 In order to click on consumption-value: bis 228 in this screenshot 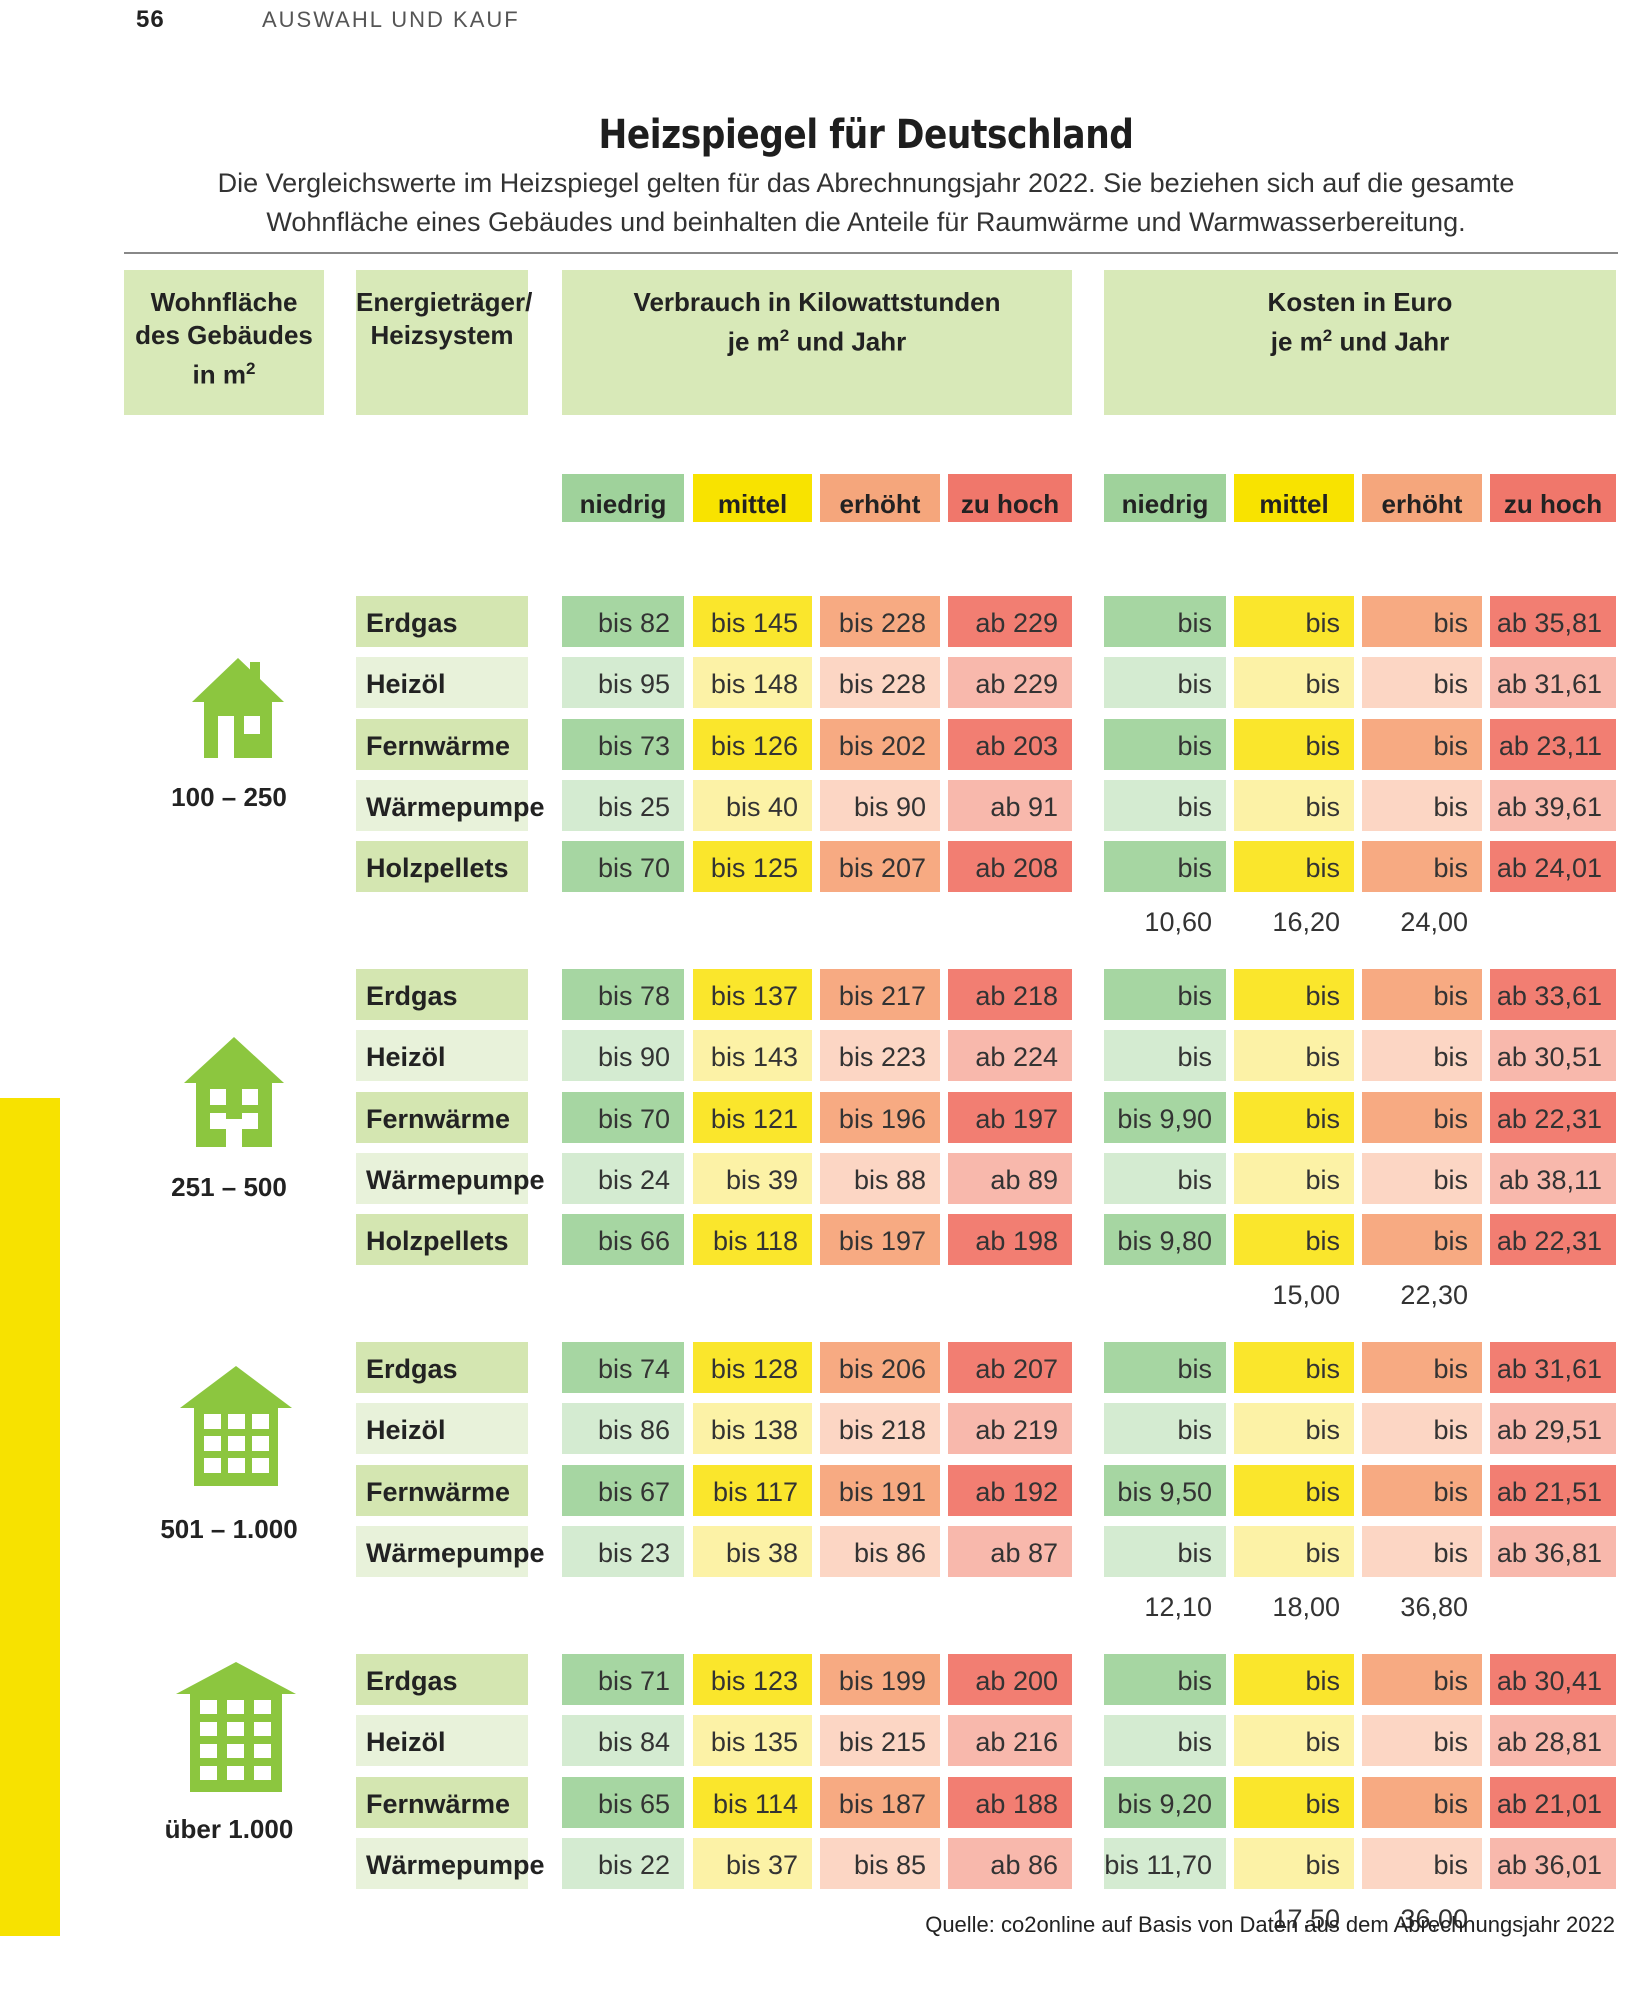, I will do `click(880, 621)`.